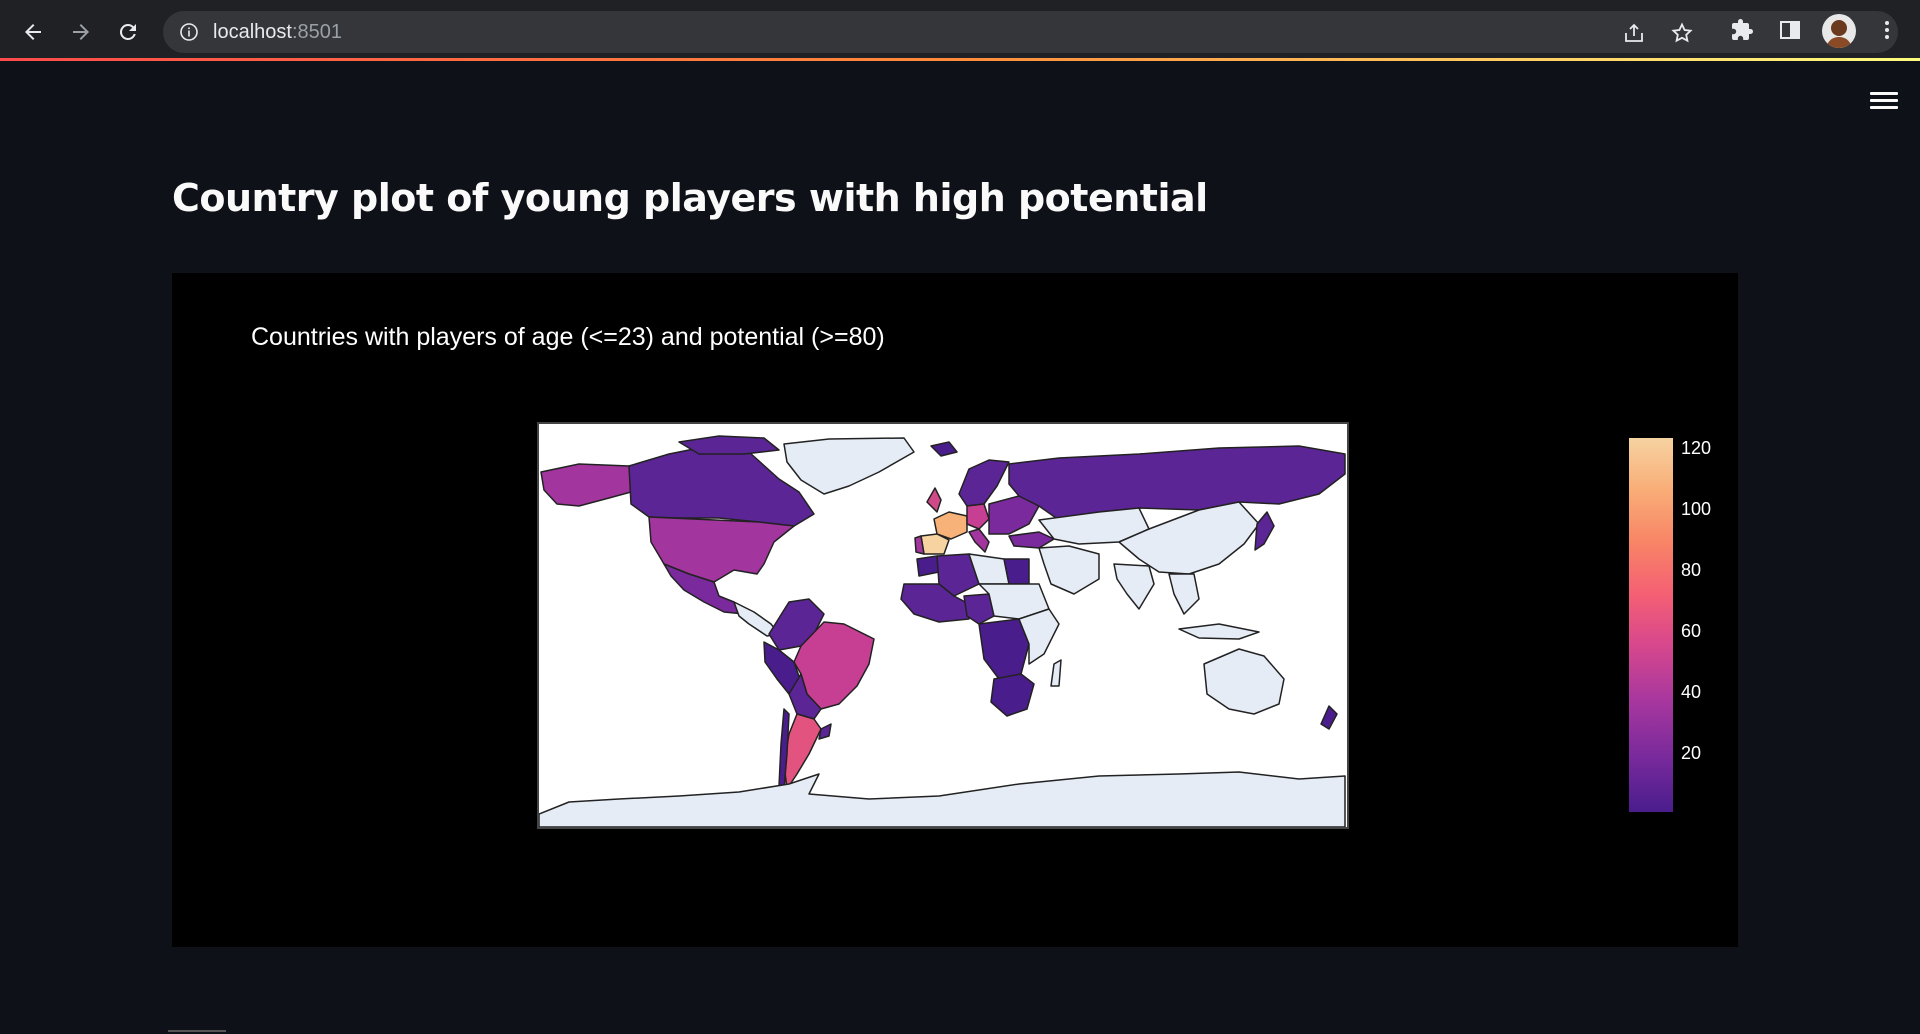 The height and width of the screenshot is (1034, 1920). Describe the element at coordinates (1184, 594) in the screenshot. I see `region-southeast-asia` at that location.